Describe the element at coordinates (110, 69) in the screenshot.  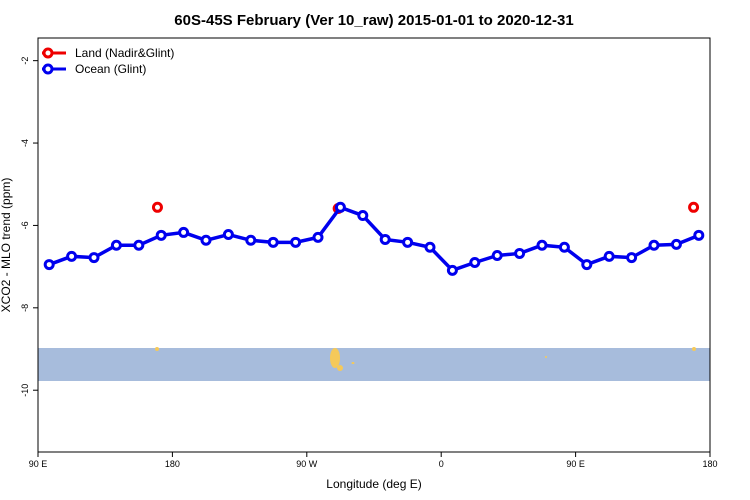
I see `legend-label: Ocean (Glint)` at that location.